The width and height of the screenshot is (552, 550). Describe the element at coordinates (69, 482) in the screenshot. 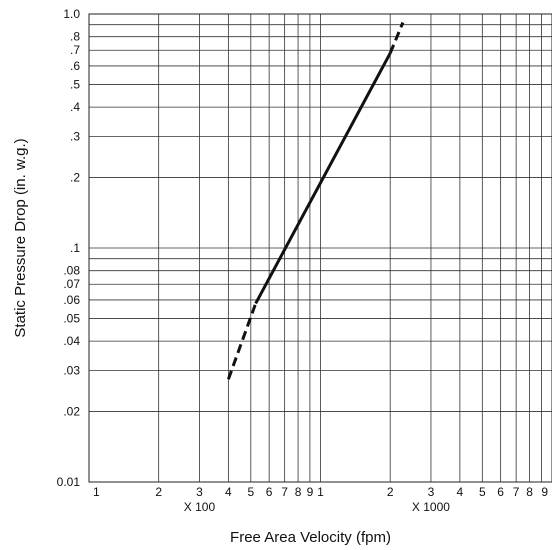

I see `y-tick-label: 0.01` at that location.